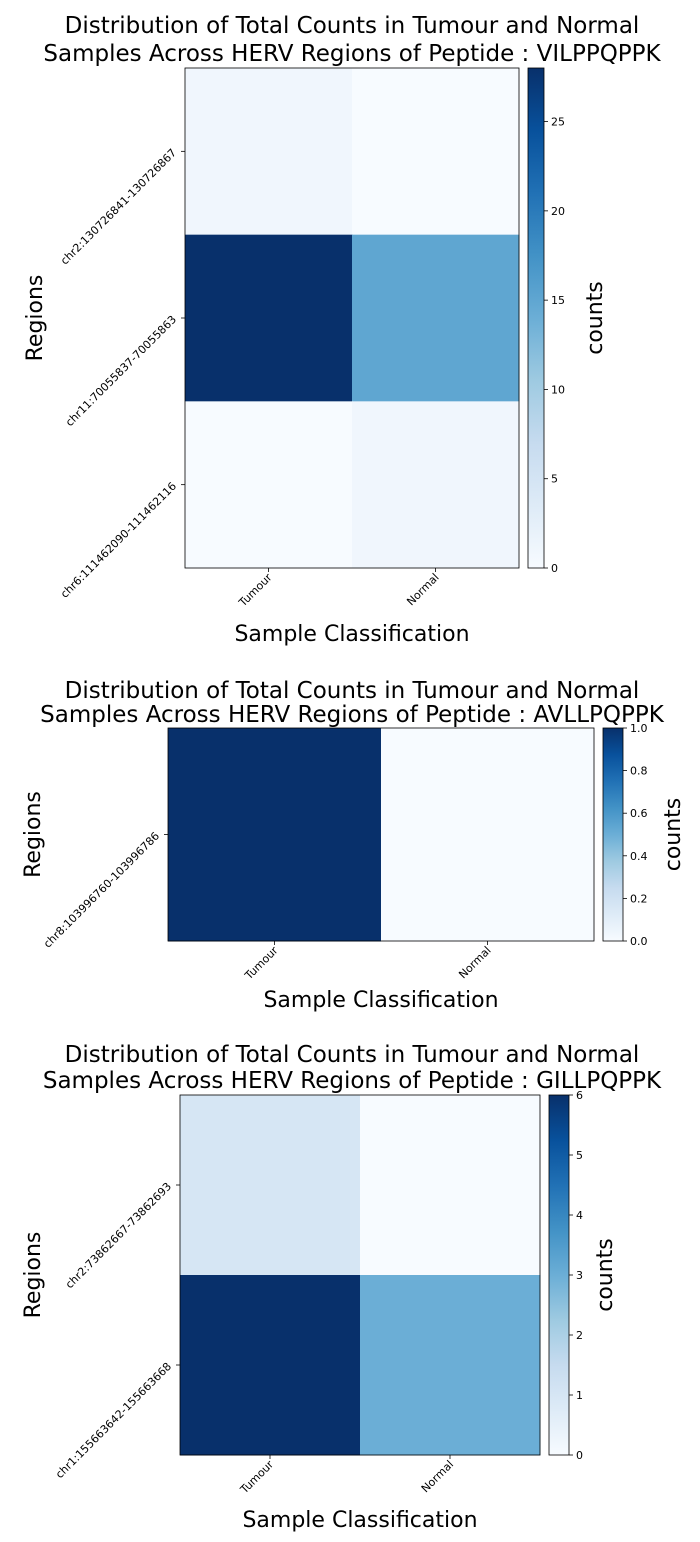 The image size is (700, 1542). What do you see at coordinates (121, 371) in the screenshot?
I see `y-tick-label: chr11:70055837-70055863` at bounding box center [121, 371].